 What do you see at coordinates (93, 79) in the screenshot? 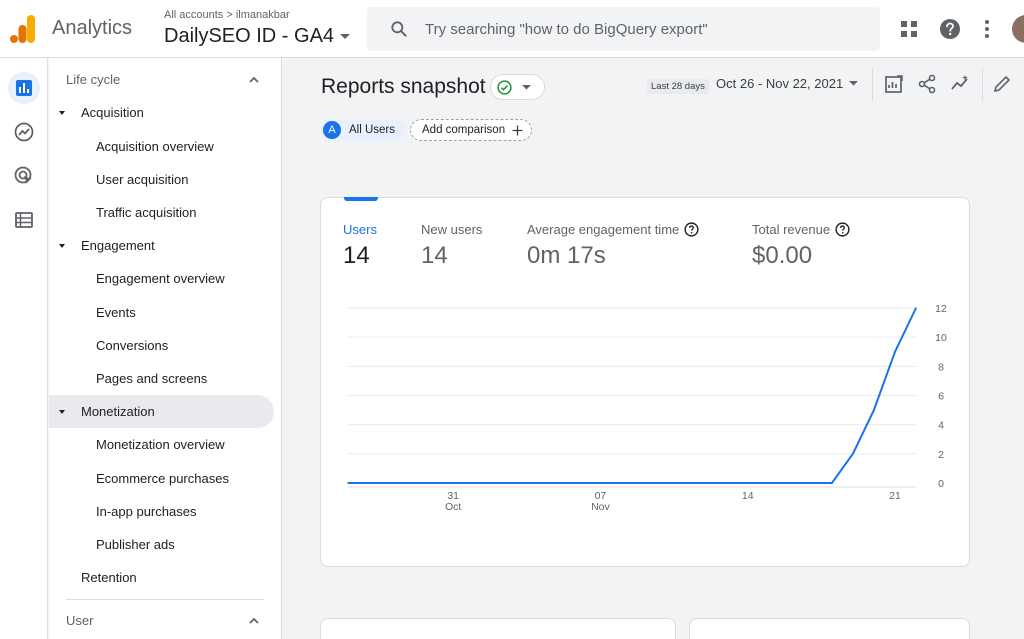
I see `nav-section-lifecycle: Life cycle` at bounding box center [93, 79].